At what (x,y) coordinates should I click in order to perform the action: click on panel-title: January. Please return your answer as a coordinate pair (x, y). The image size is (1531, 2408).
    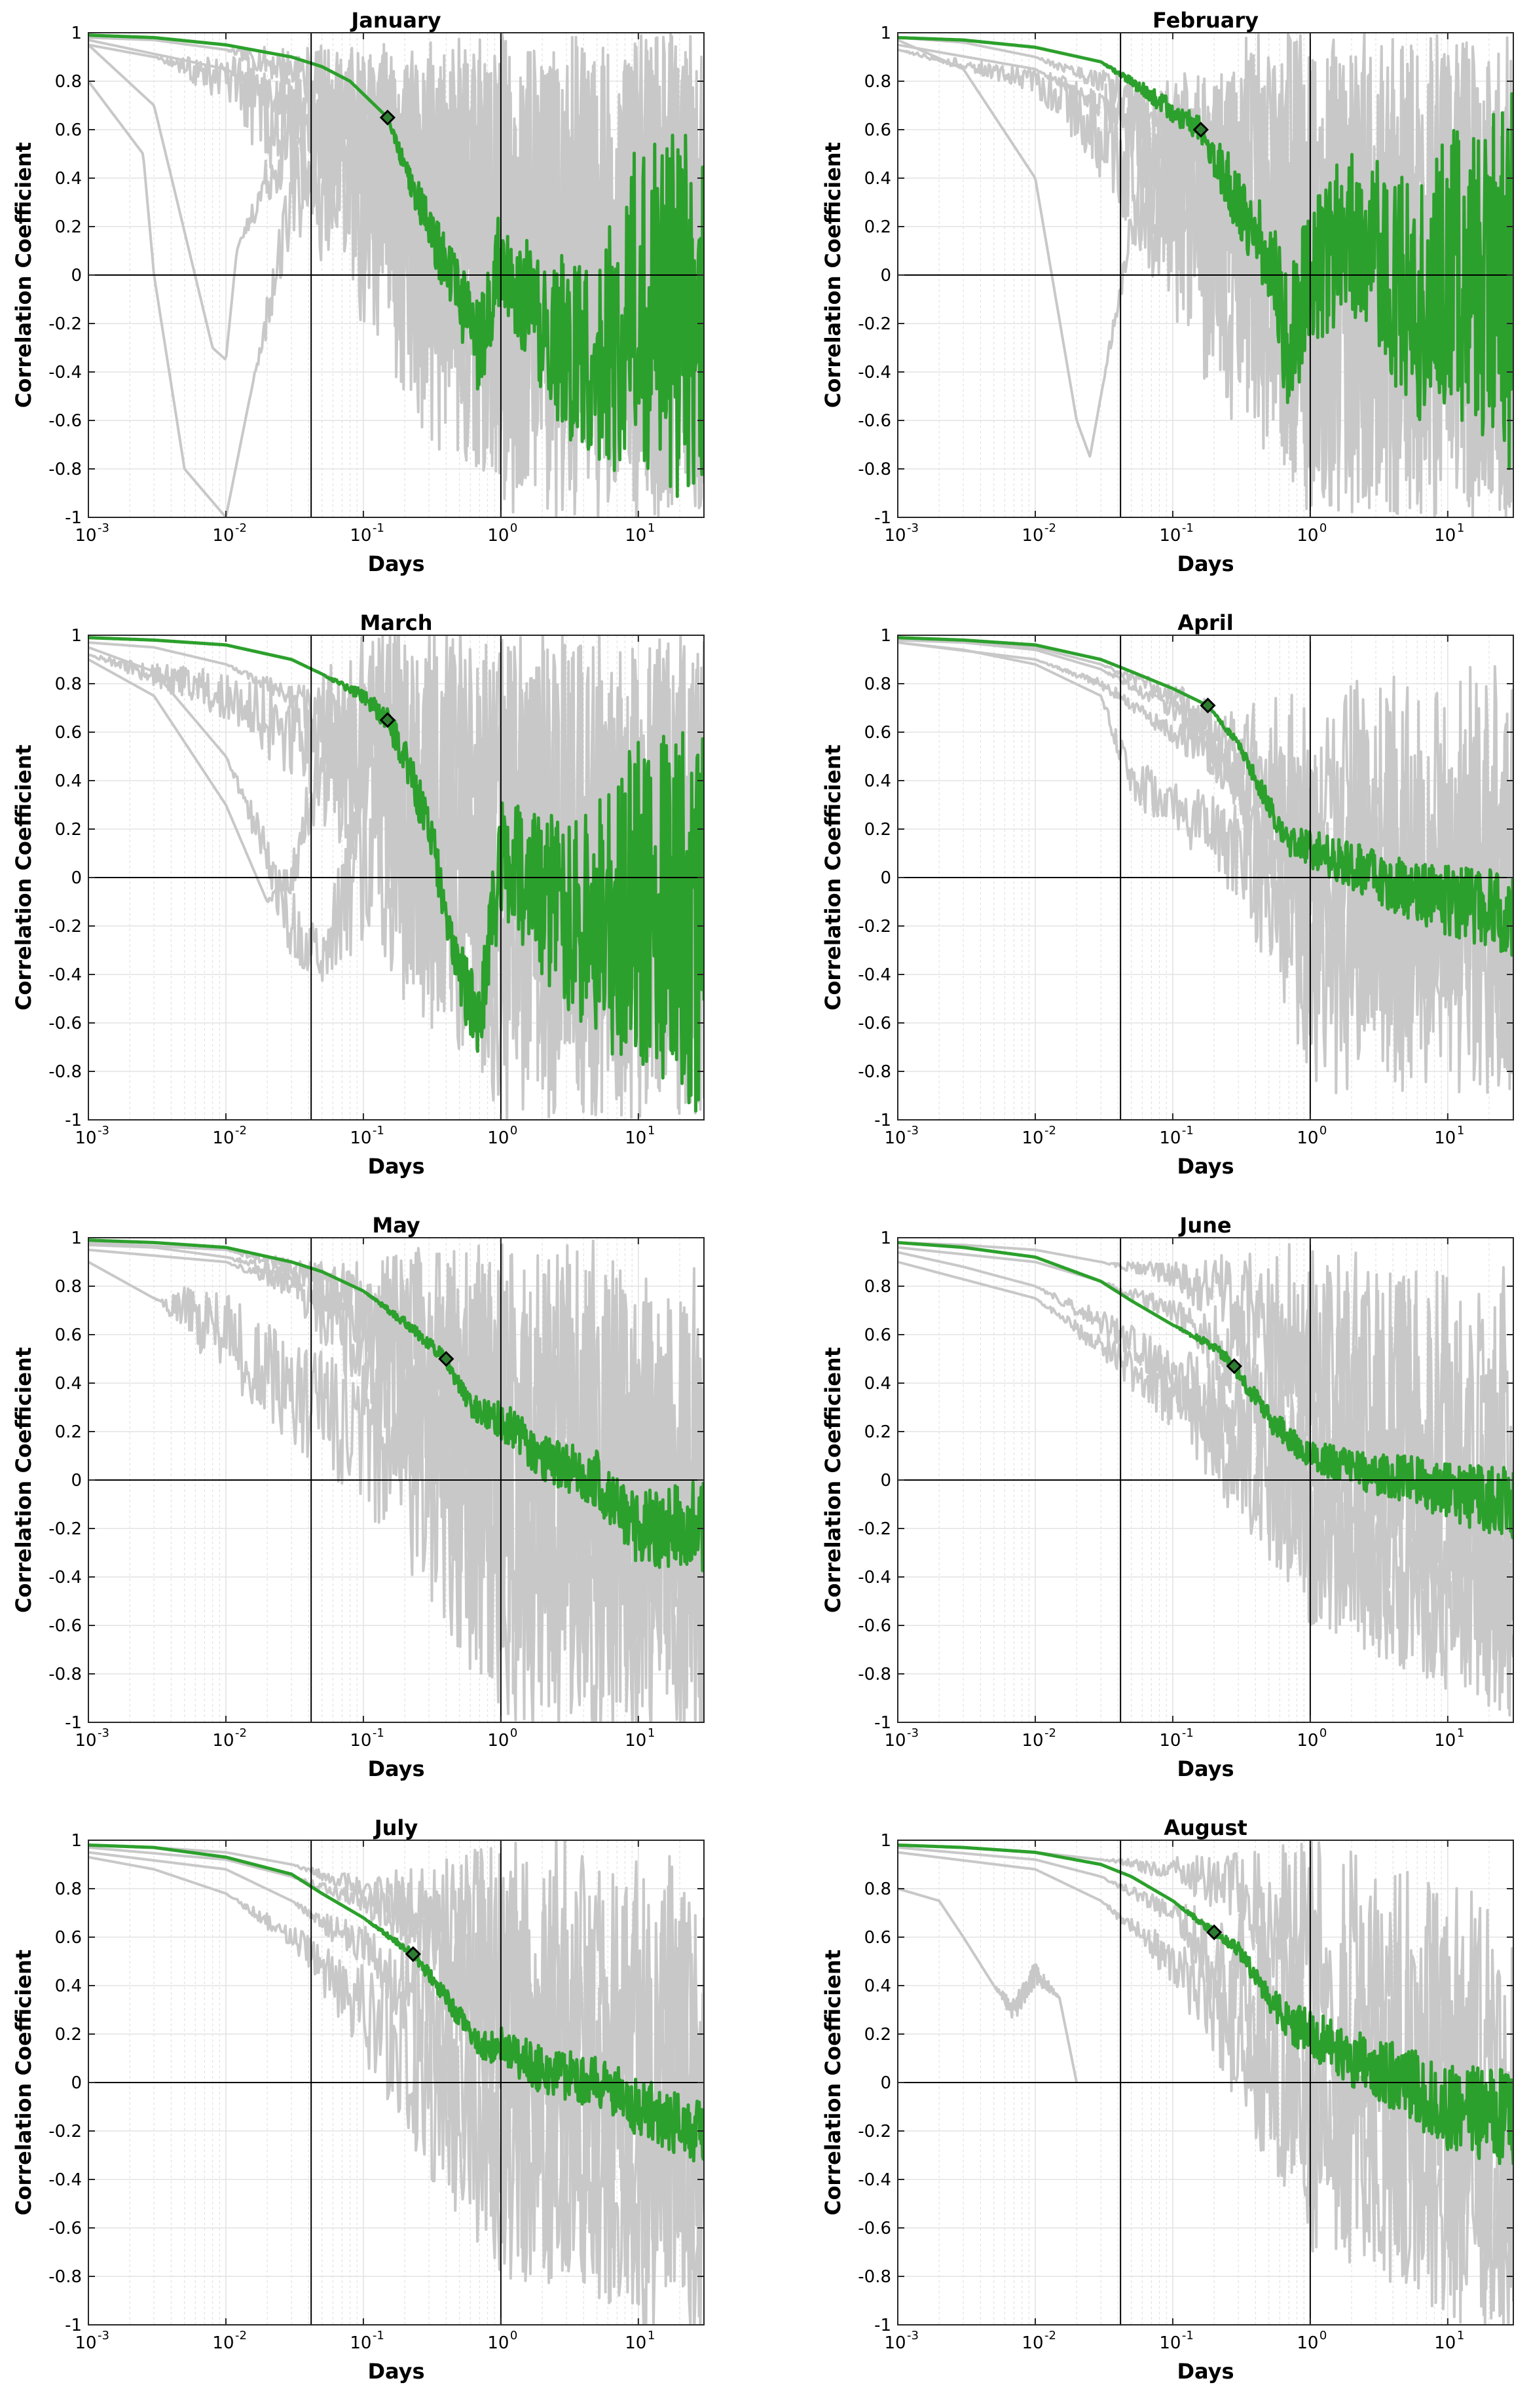
    Looking at the image, I should click on (395, 20).